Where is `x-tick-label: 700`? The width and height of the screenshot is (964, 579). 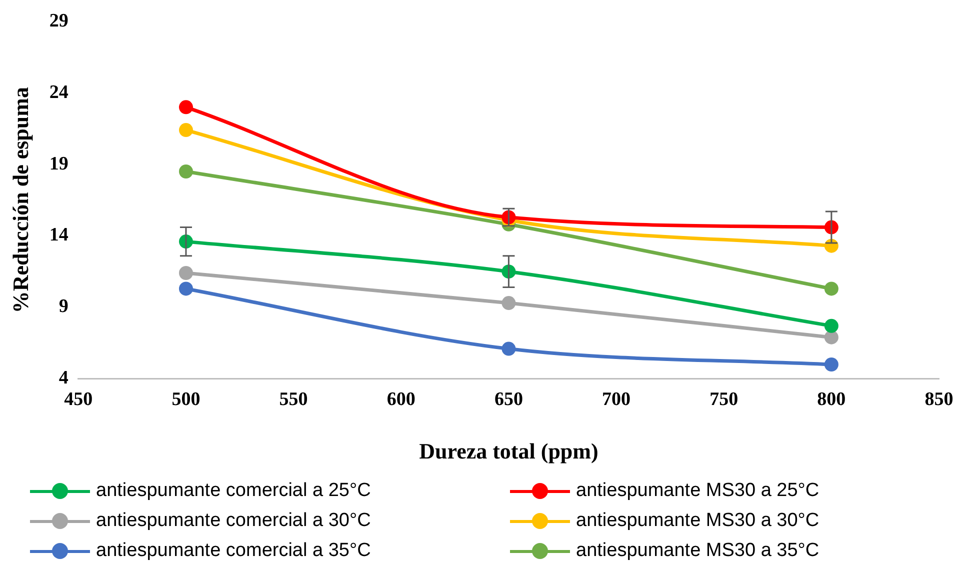
x-tick-label: 700 is located at coordinates (616, 399).